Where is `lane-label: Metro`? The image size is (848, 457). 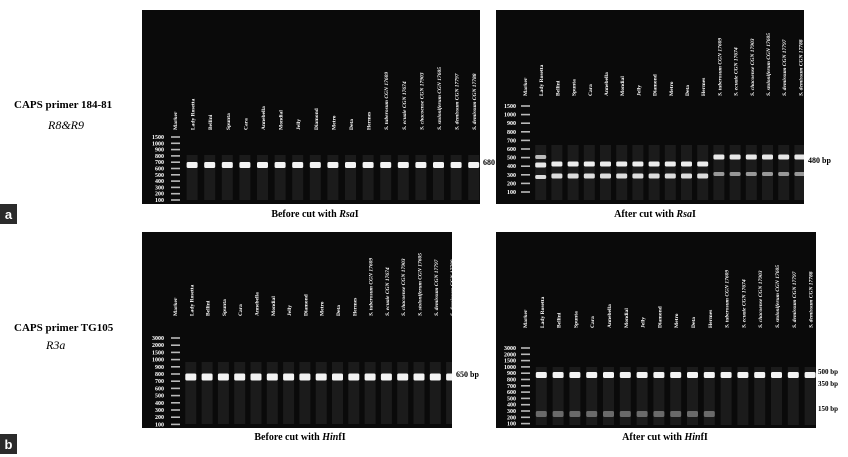 lane-label: Metro is located at coordinates (677, 320).